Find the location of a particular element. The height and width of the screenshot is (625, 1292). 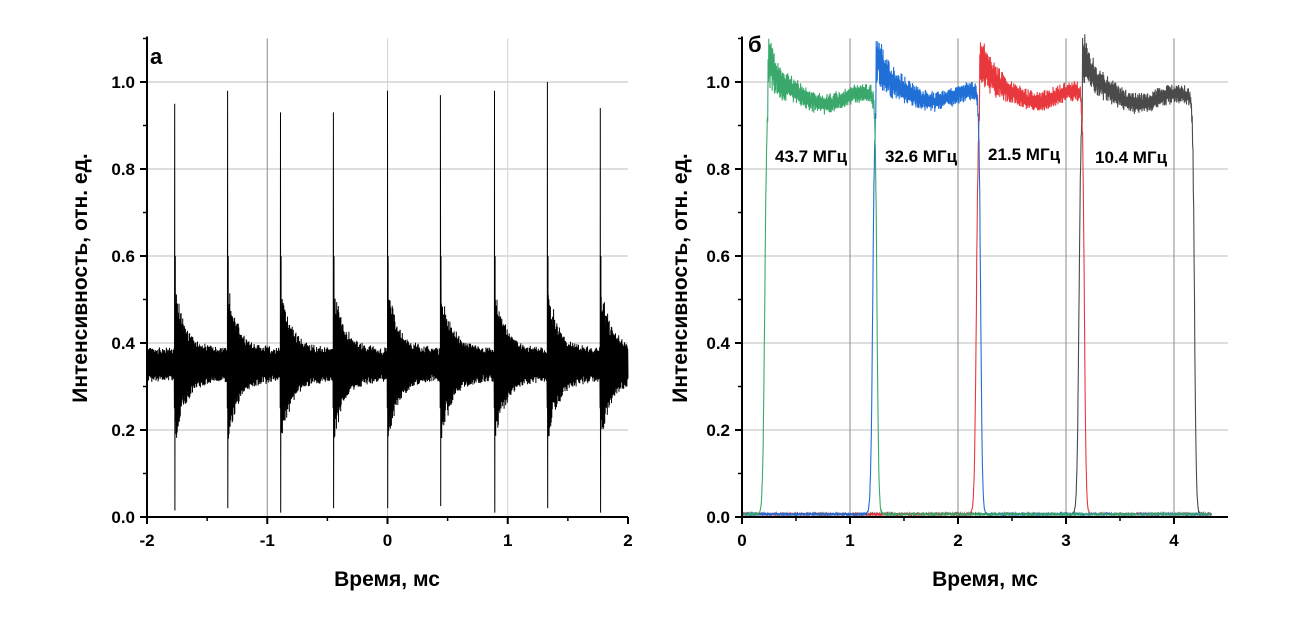

series-label-32-6: 32.6 МГц is located at coordinates (921, 156).